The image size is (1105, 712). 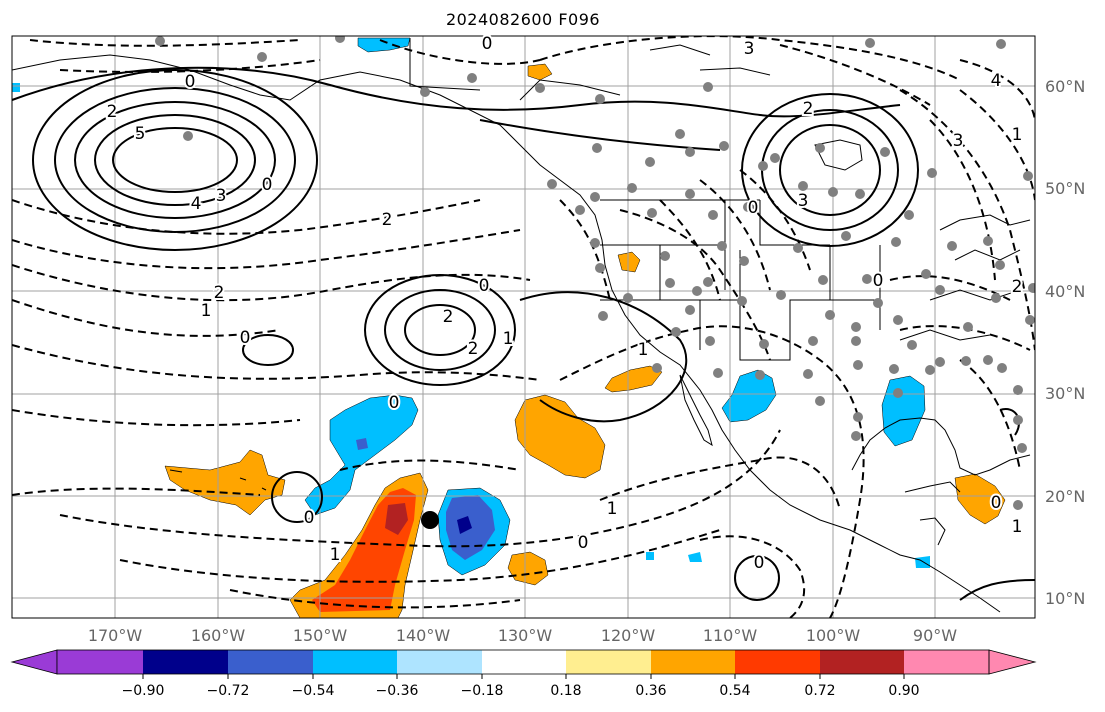 I want to click on colorbar-tick-label: −0.72, so click(x=228, y=691).